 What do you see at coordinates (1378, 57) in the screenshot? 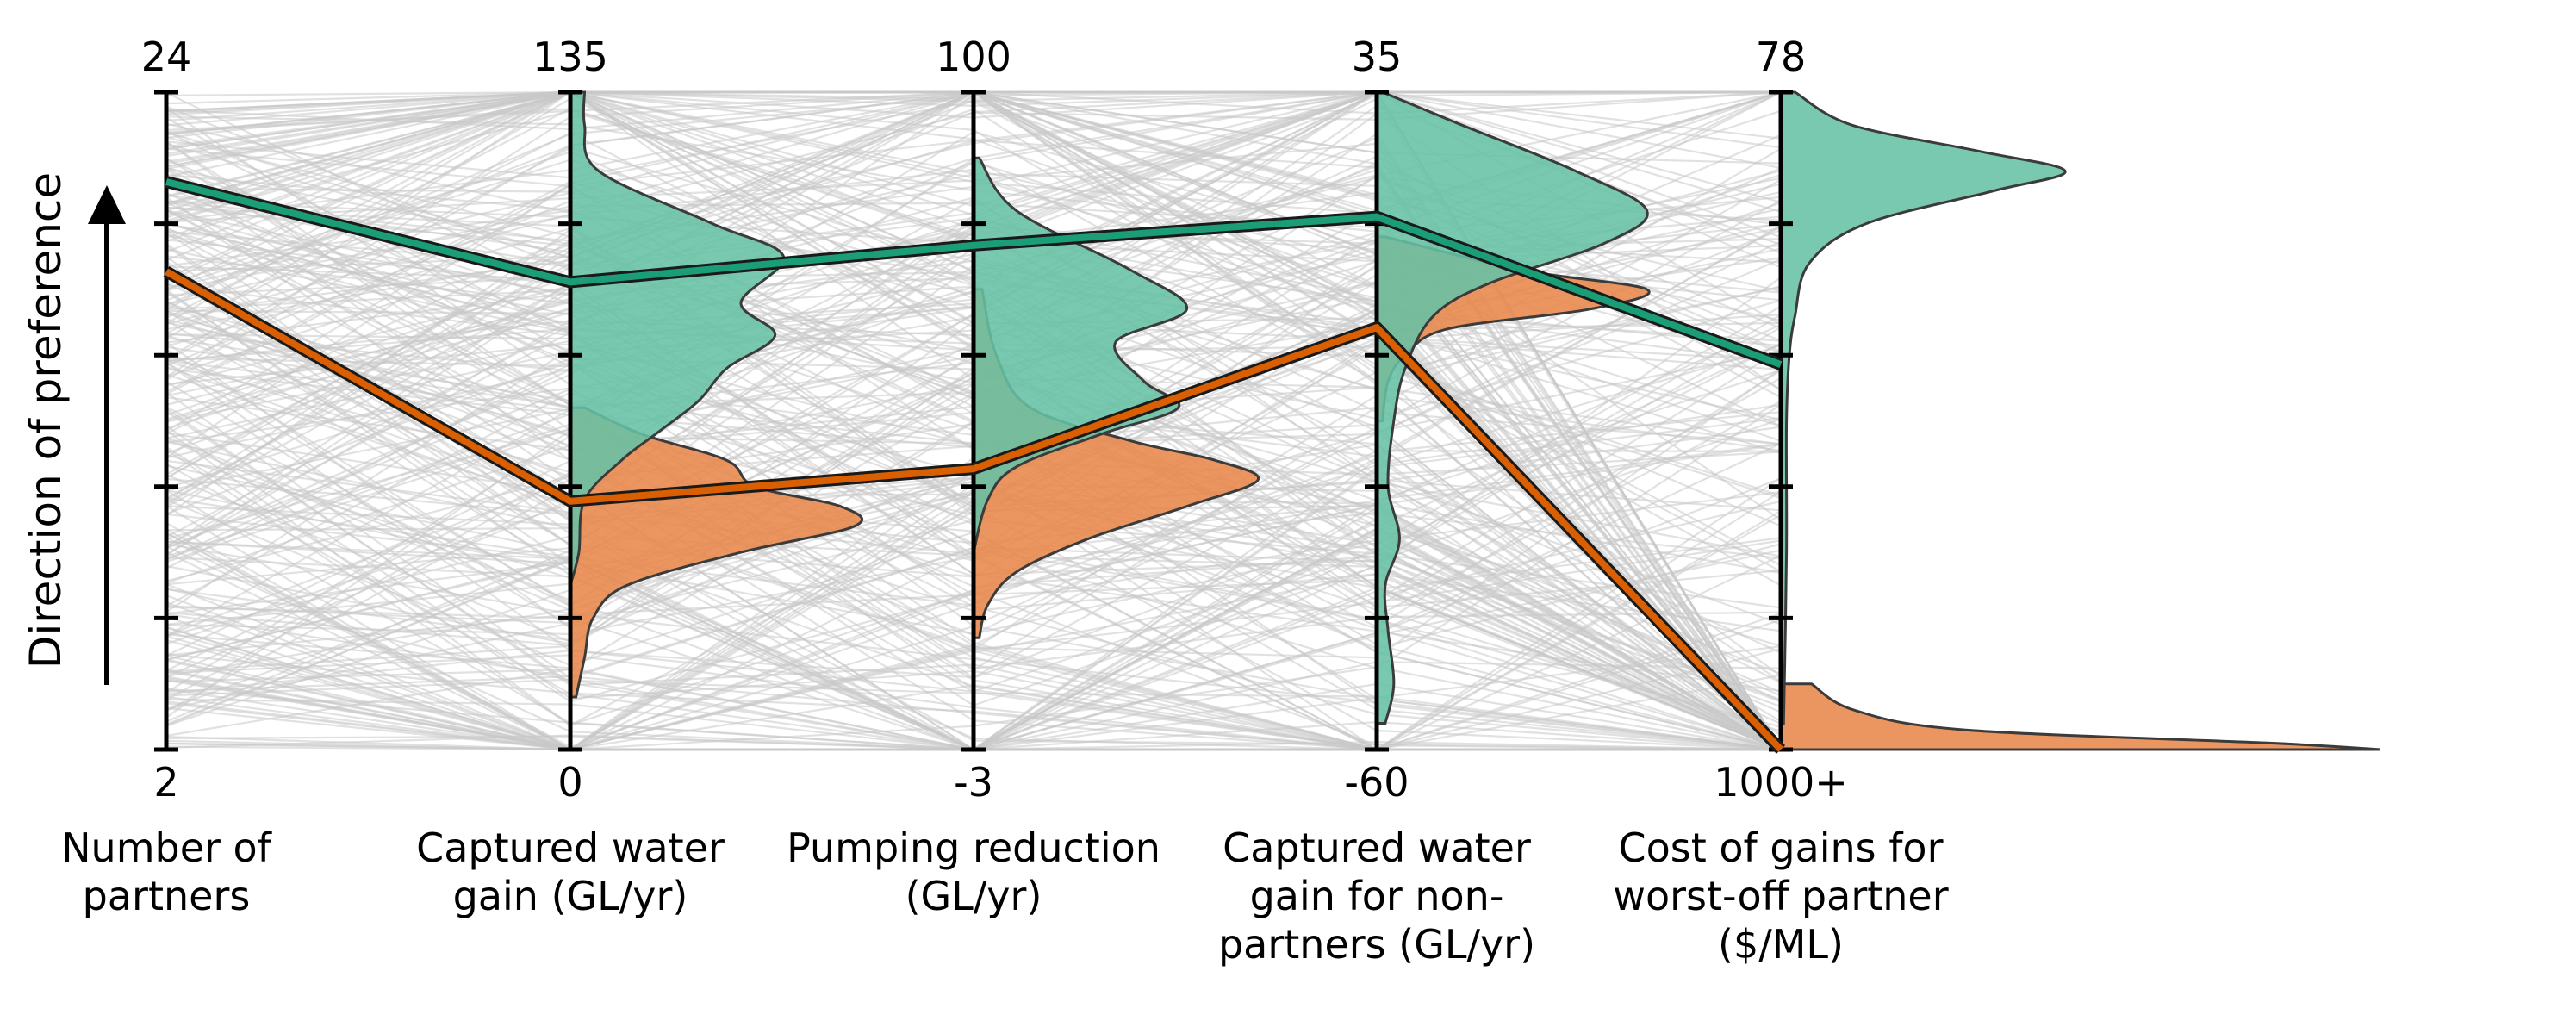
I see `axis-top-label-nonpartners: 35` at bounding box center [1378, 57].